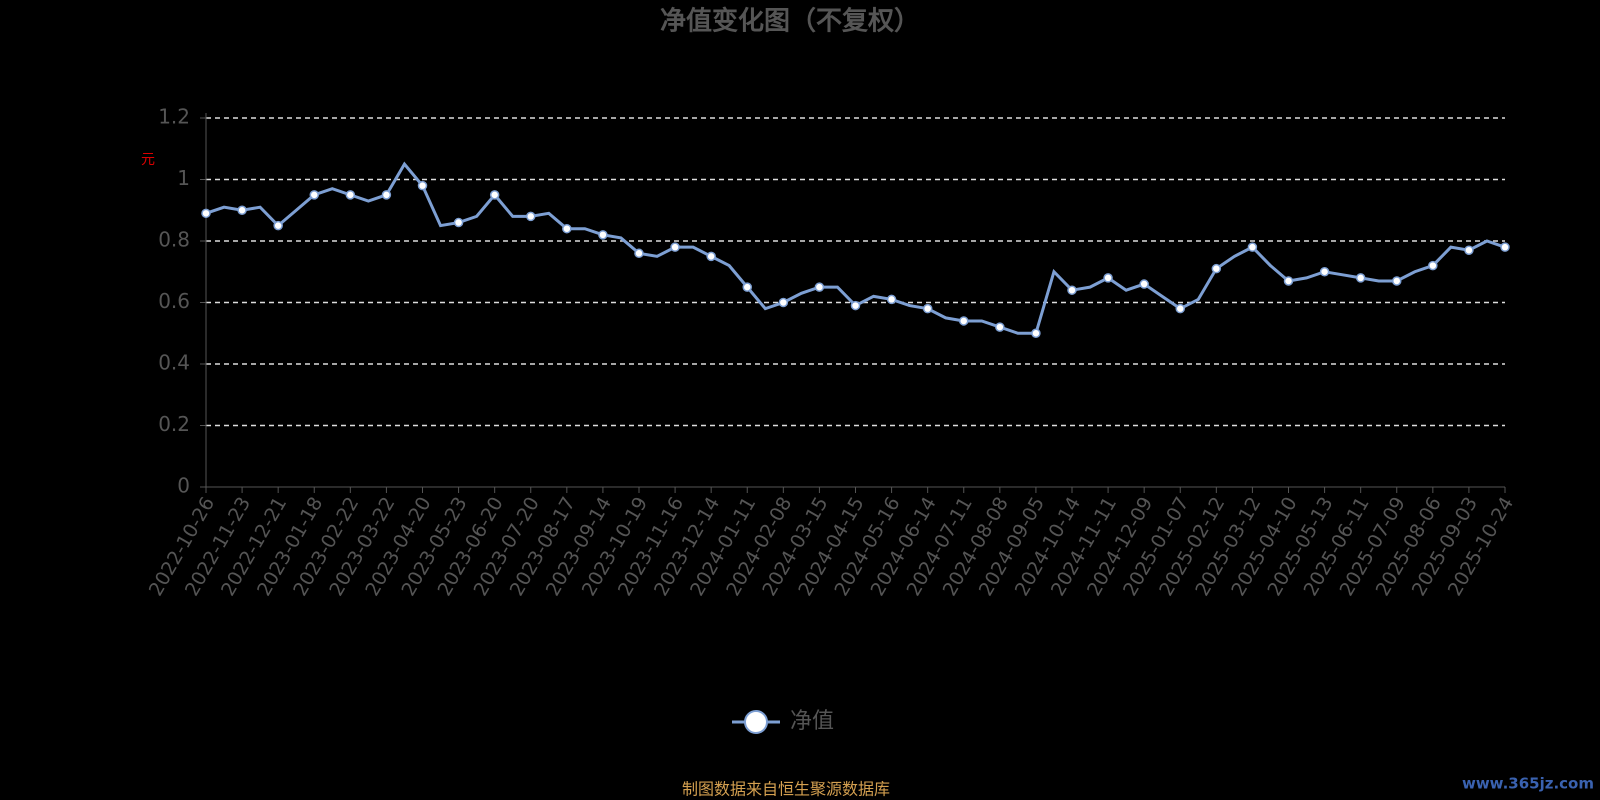  What do you see at coordinates (183, 178) in the screenshot?
I see `y-tick-label: 1` at bounding box center [183, 178].